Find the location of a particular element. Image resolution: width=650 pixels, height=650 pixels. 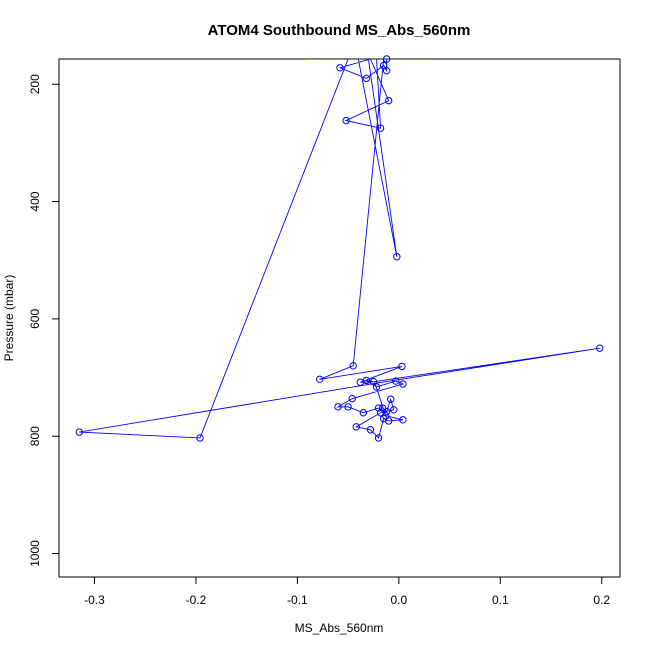

x-tick-label: -0.3 is located at coordinates (94, 600).